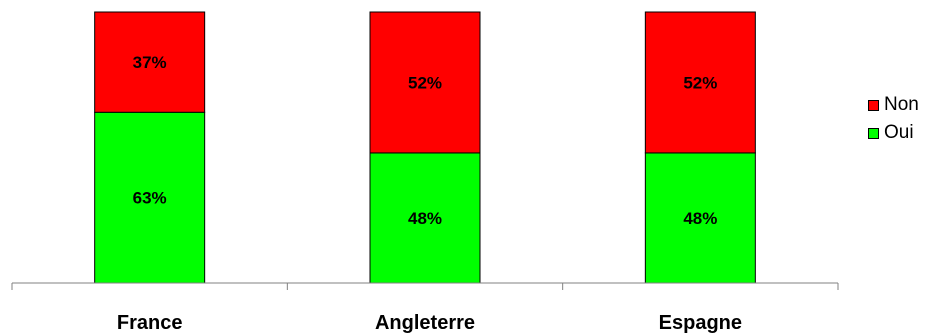 This screenshot has height=335, width=939. I want to click on bar-segment-non-france, so click(150, 62).